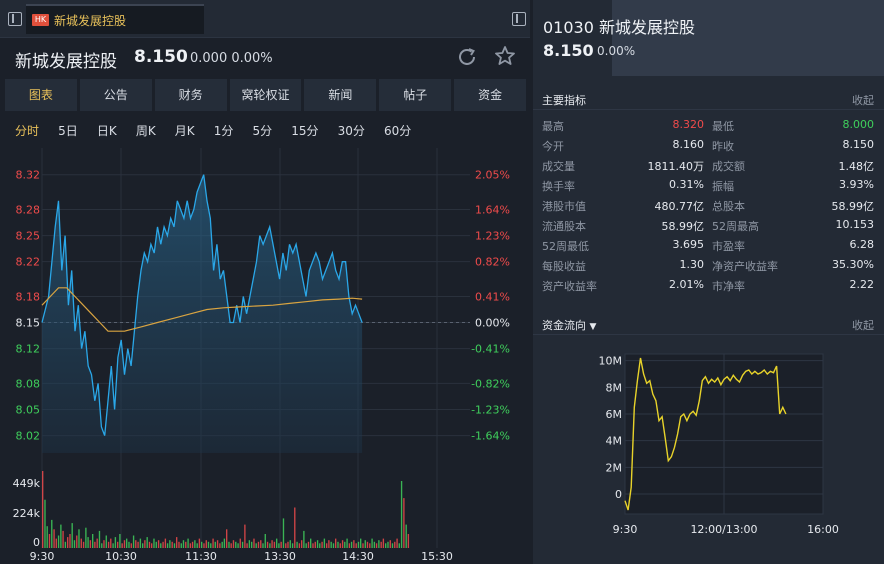  I want to click on percent-tick-label: -0.82%, so click(490, 383).